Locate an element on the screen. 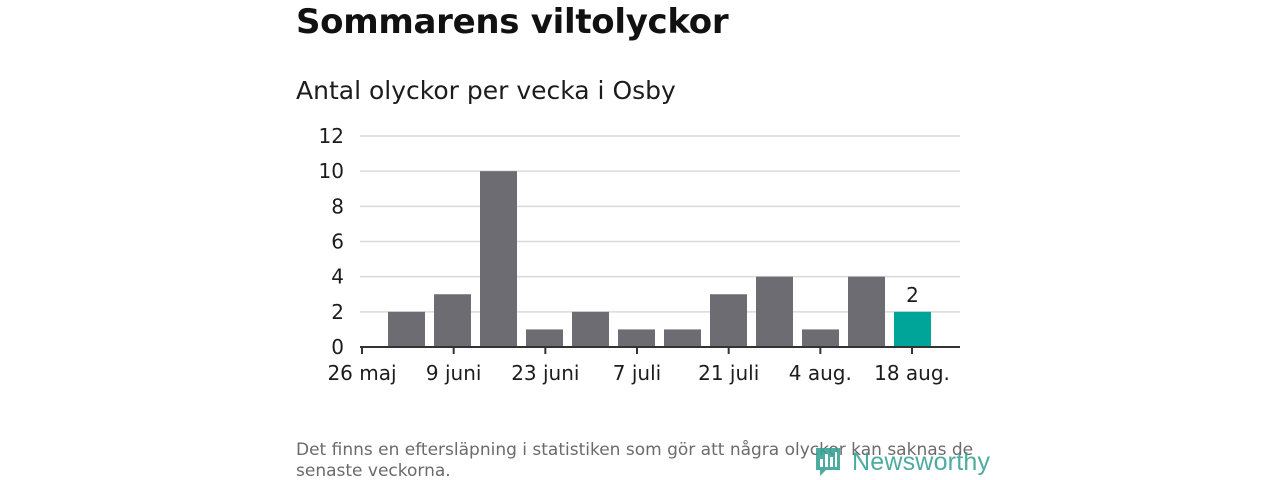  y-tick-label: 4 is located at coordinates (337, 277).